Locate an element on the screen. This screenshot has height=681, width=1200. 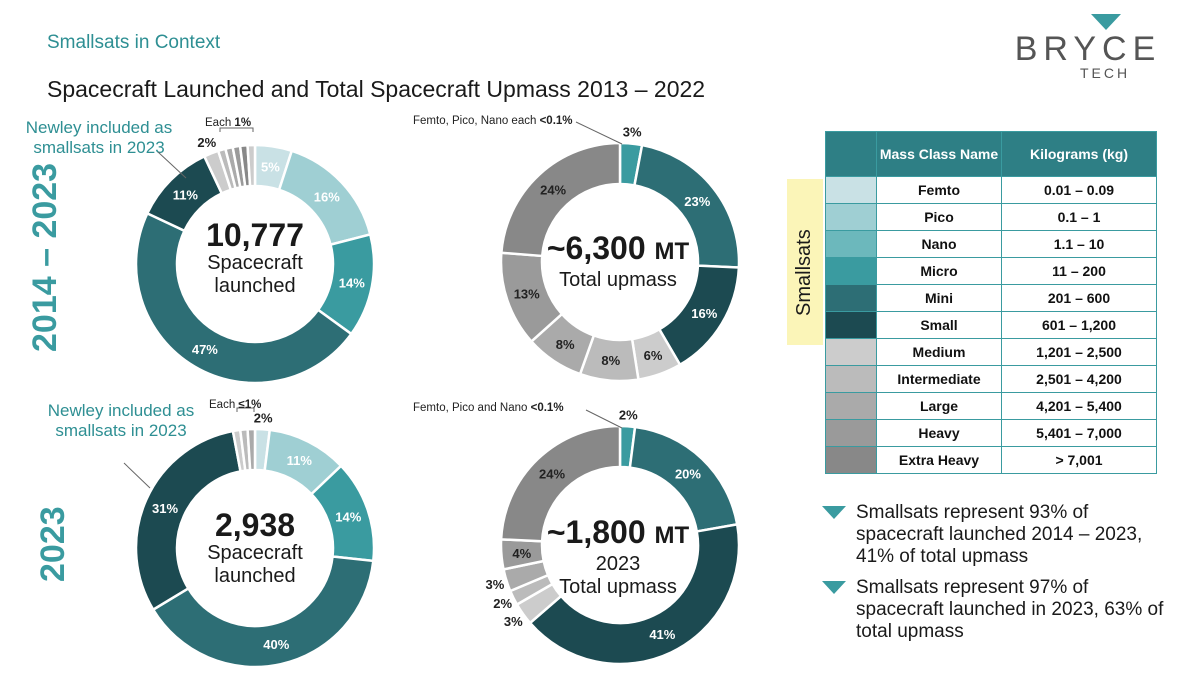
center-sub1: Spacecraft is located at coordinates (255, 263).